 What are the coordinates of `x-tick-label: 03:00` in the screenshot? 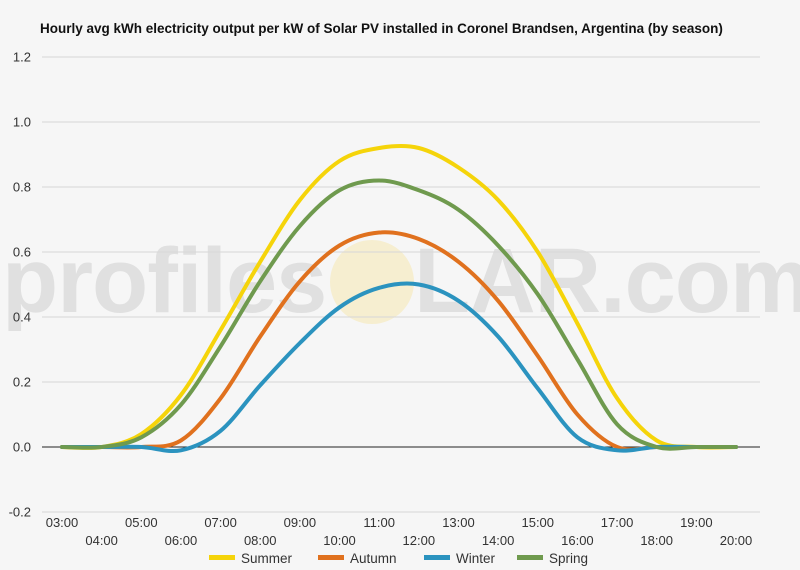 It's located at (62, 522).